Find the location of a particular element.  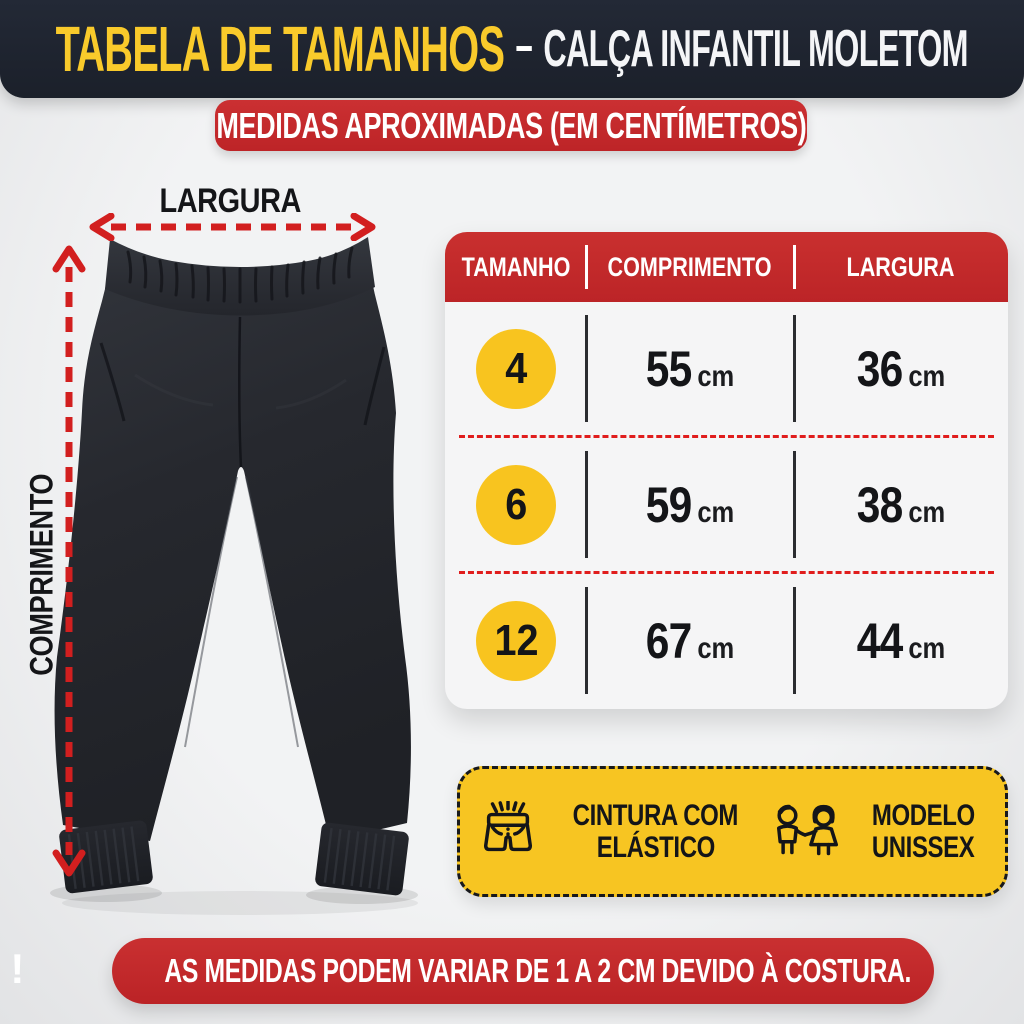

features-banner: CINTURA COM ELÁSTICO MODELO UNISSEX is located at coordinates (732, 831).